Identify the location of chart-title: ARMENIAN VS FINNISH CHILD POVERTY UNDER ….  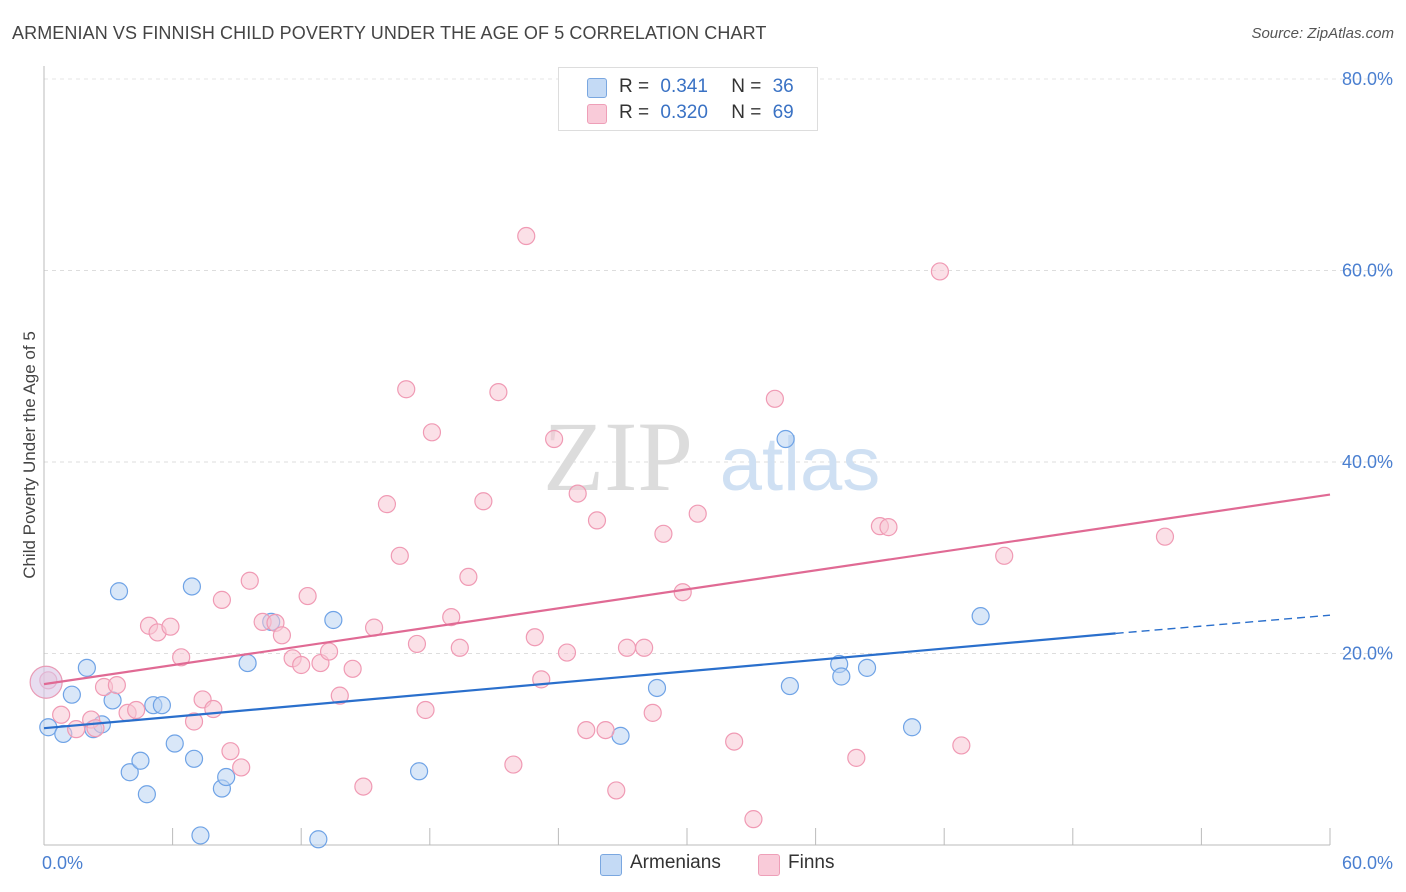
(389, 33).